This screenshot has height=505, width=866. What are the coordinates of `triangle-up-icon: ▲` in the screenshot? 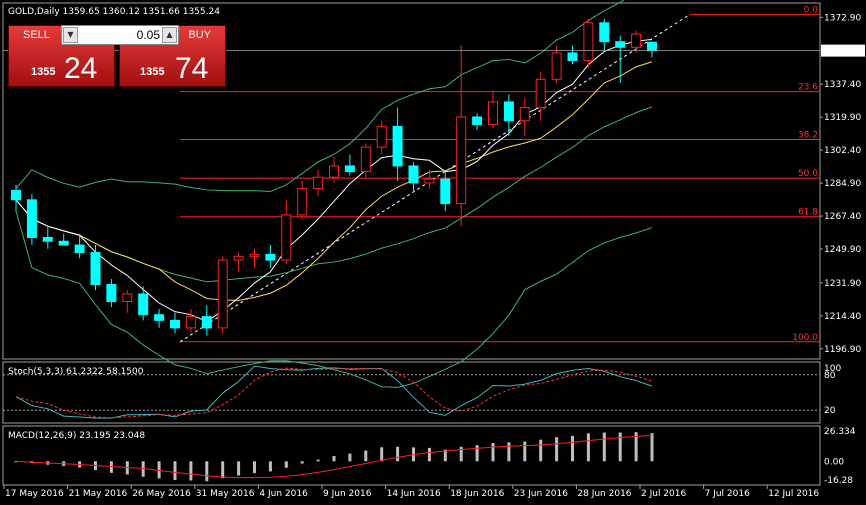 It's located at (169, 34).